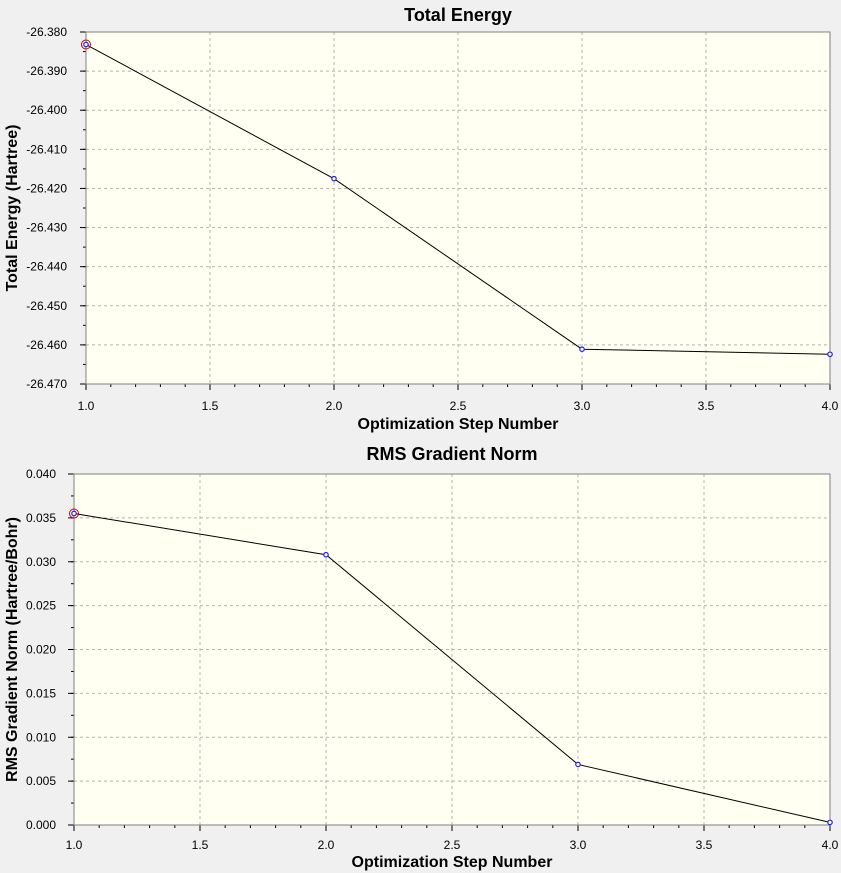 Image resolution: width=841 pixels, height=873 pixels. Describe the element at coordinates (46, 149) in the screenshot. I see `y-tick-label: -26.410` at that location.